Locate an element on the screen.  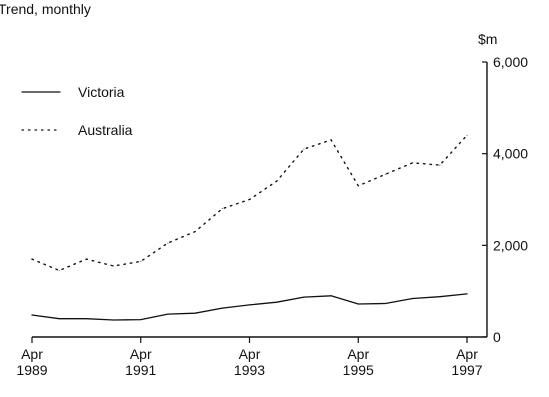
y-axis-unit: $m is located at coordinates (487, 39).